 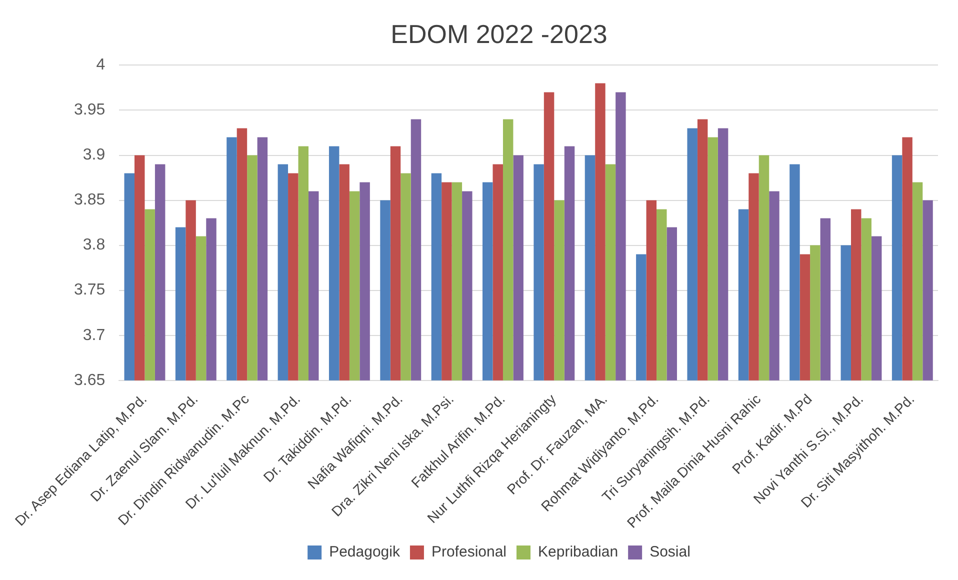 I want to click on legend-label: Kepribadian, so click(x=578, y=552).